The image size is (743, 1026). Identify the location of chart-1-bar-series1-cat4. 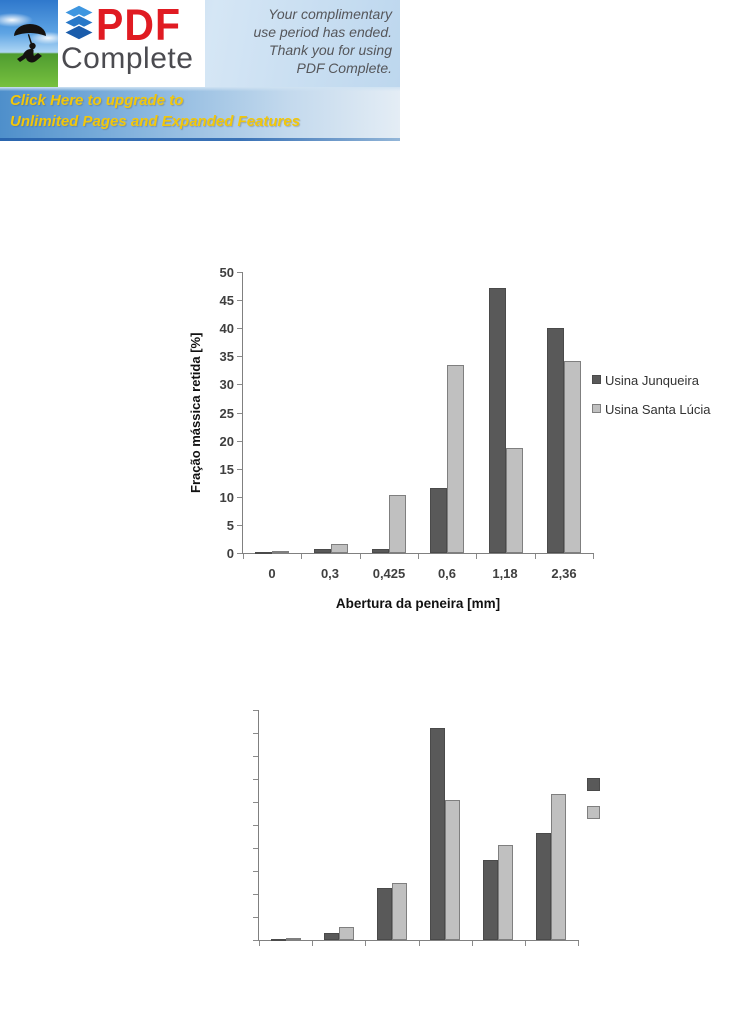
(438, 520).